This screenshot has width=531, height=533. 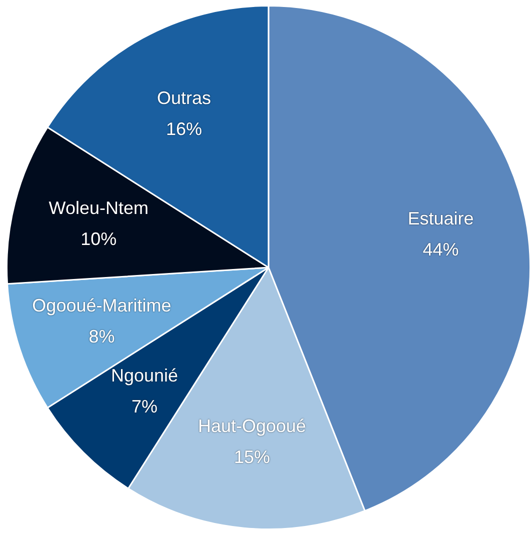 What do you see at coordinates (144, 375) in the screenshot?
I see `slice-label: Ngounié` at bounding box center [144, 375].